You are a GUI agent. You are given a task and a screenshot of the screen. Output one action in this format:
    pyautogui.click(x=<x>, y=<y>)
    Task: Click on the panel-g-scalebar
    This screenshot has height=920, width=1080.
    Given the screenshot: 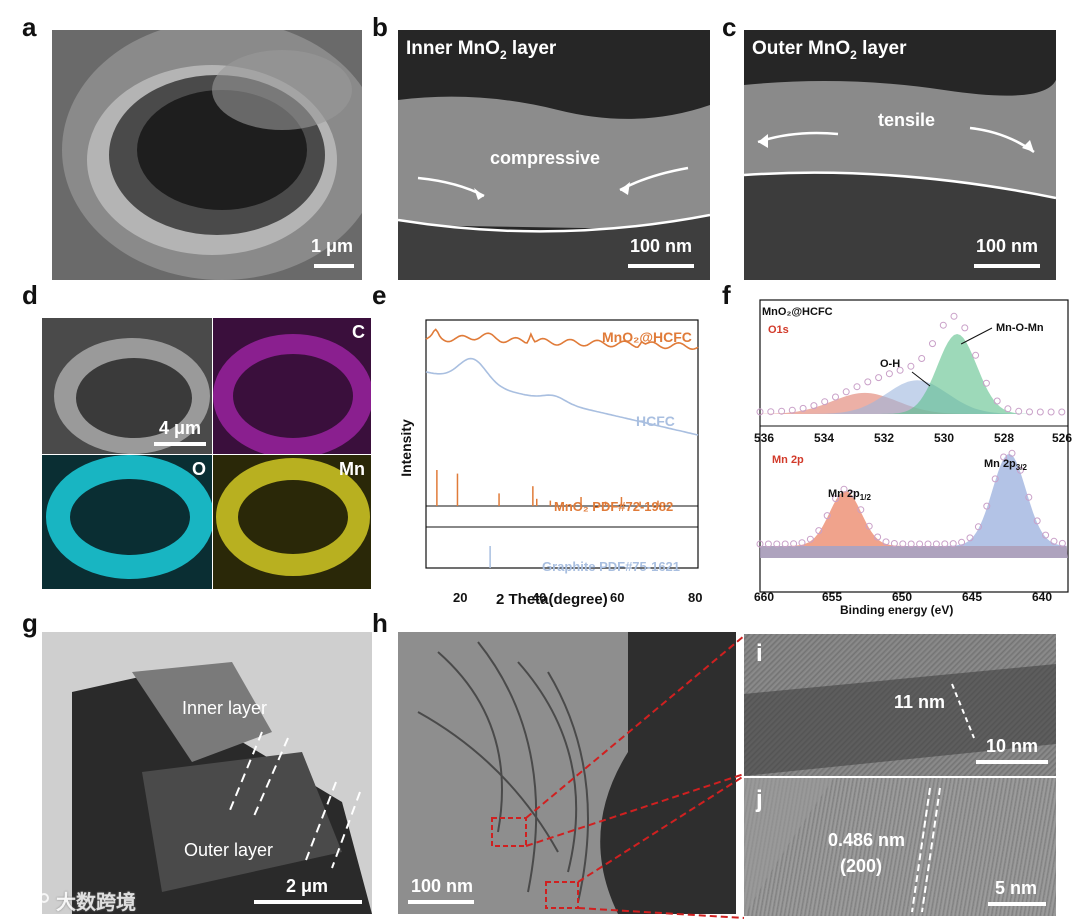 What is the action you would take?
    pyautogui.click(x=308, y=902)
    